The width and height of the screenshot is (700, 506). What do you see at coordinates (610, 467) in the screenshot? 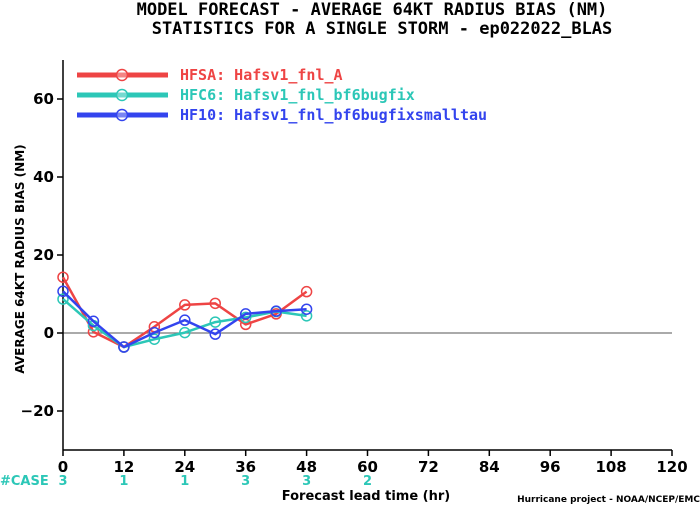
I see `x-tick-label: 108` at bounding box center [610, 467].